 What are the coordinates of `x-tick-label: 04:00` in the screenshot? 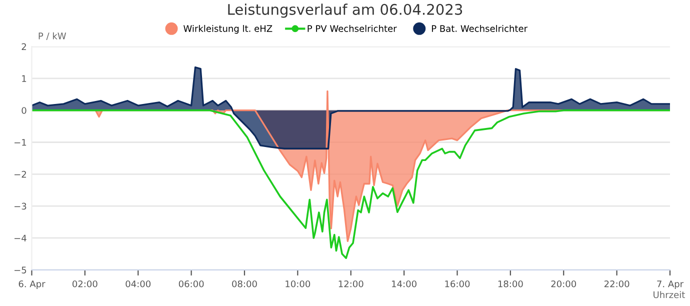 It's located at (138, 284).